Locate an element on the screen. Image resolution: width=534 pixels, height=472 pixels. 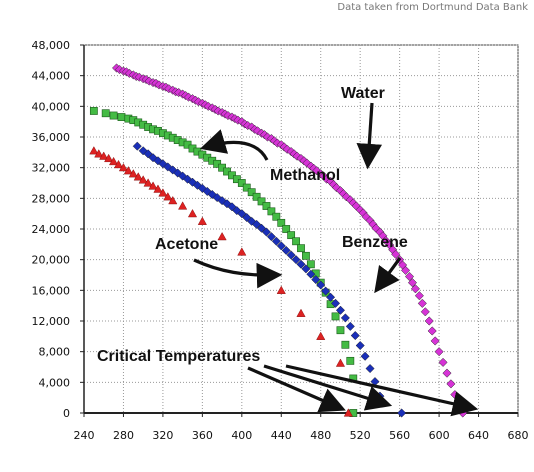
y-tick-label: 44,000 is located at coordinates (51, 76).